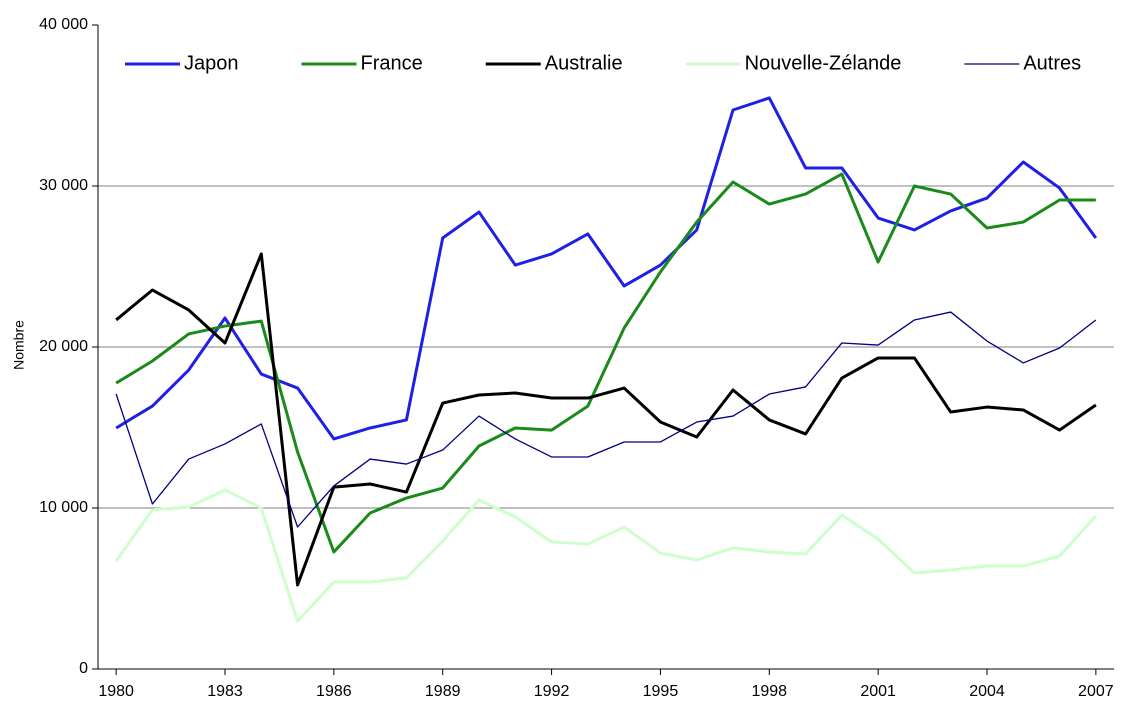 The width and height of the screenshot is (1121, 709). Describe the element at coordinates (987, 691) in the screenshot. I see `x-tick-label: 2004` at that location.